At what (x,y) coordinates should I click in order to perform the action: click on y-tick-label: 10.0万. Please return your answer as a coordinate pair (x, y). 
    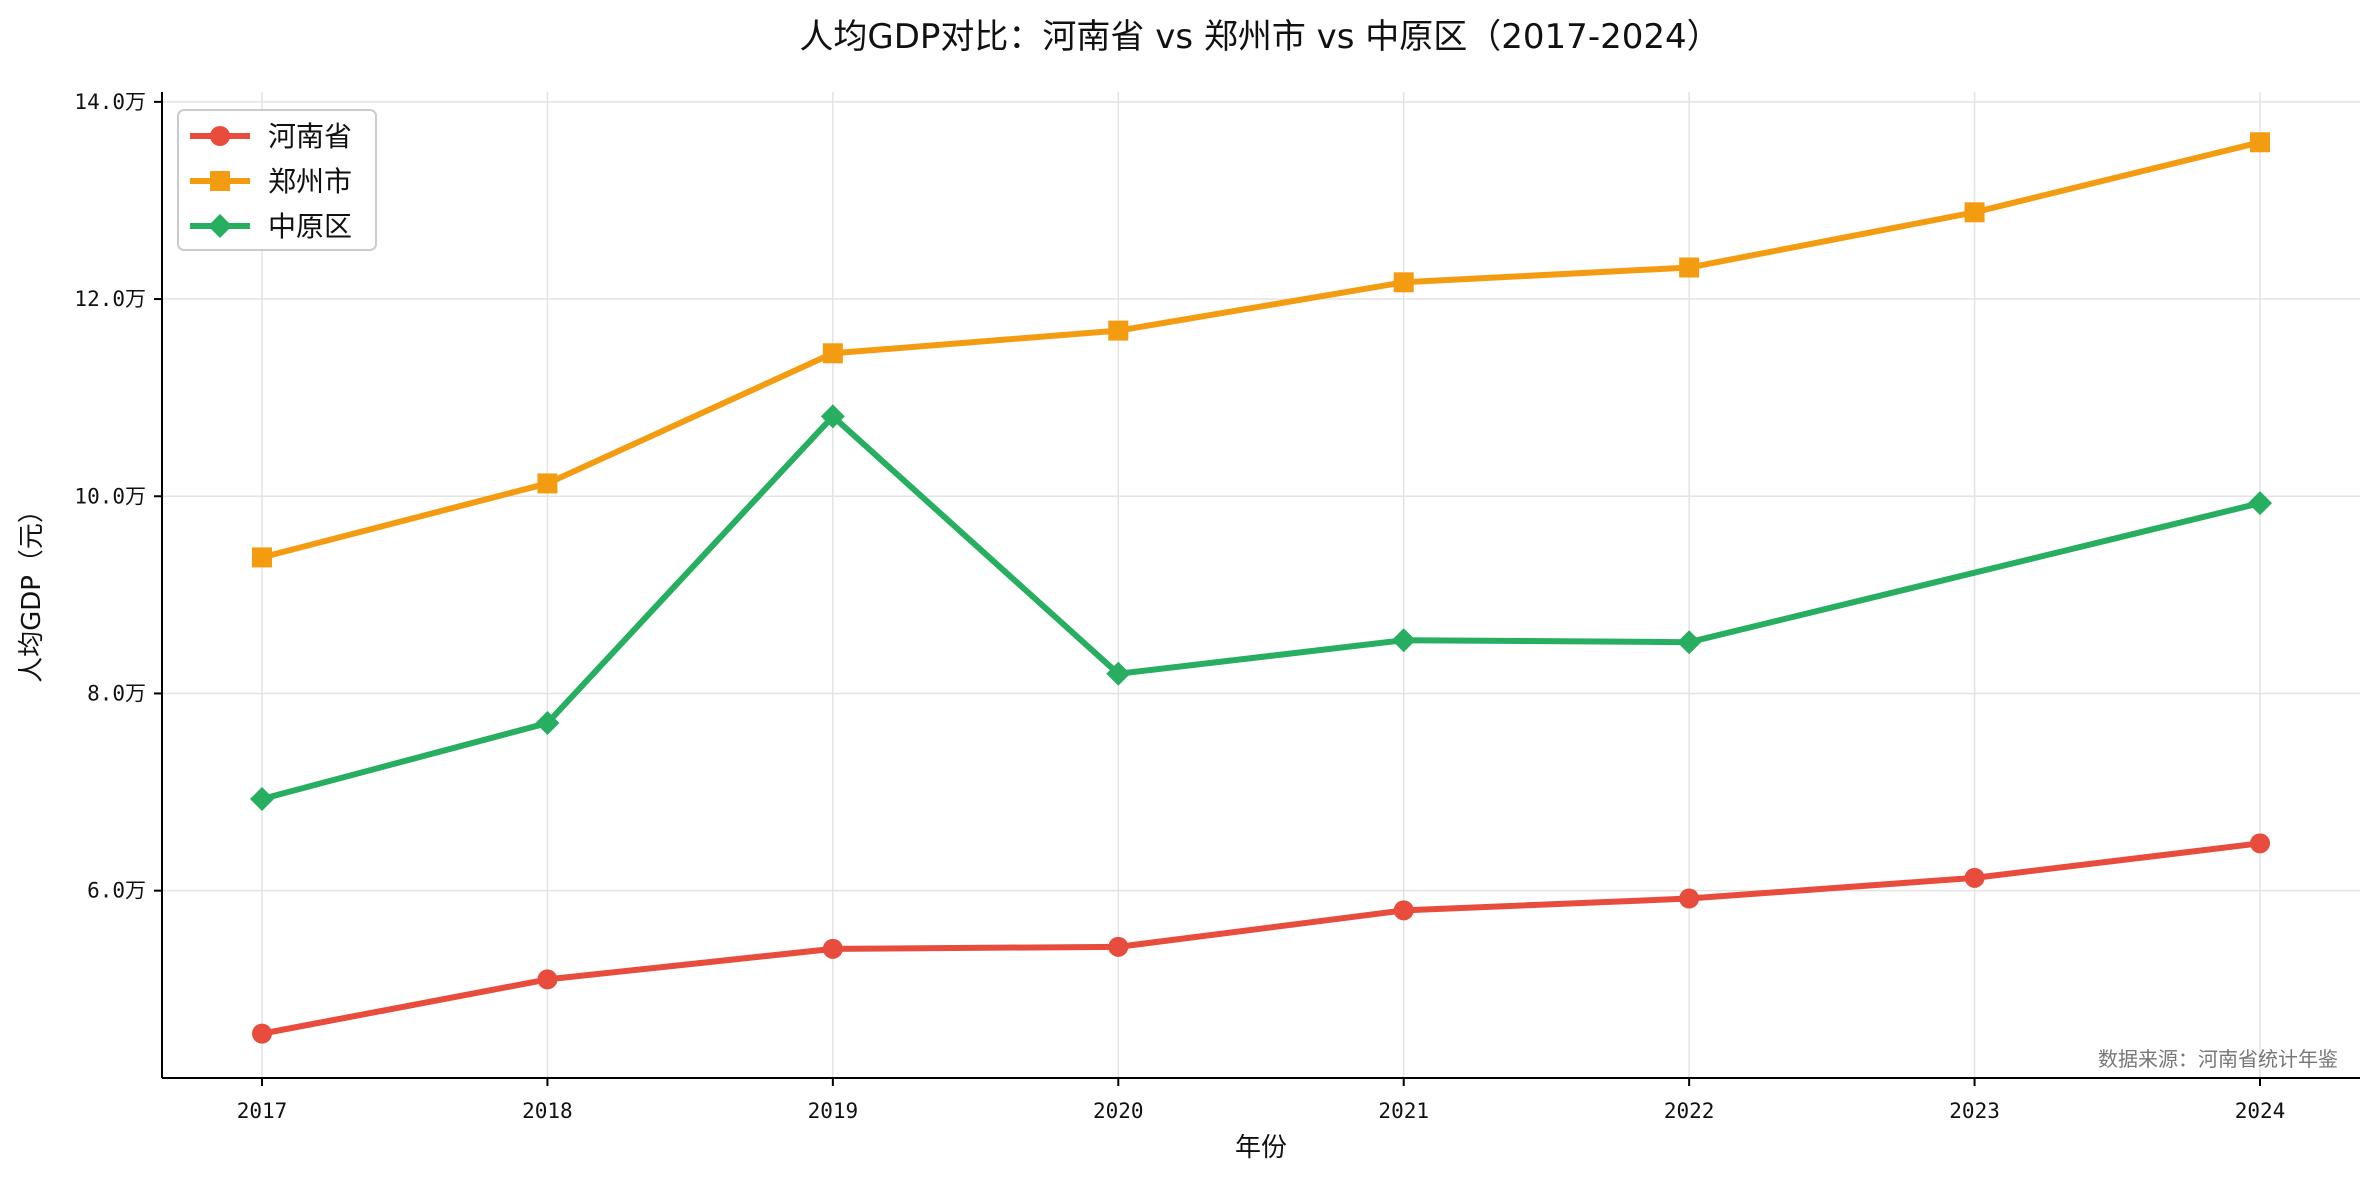
    Looking at the image, I should click on (110, 496).